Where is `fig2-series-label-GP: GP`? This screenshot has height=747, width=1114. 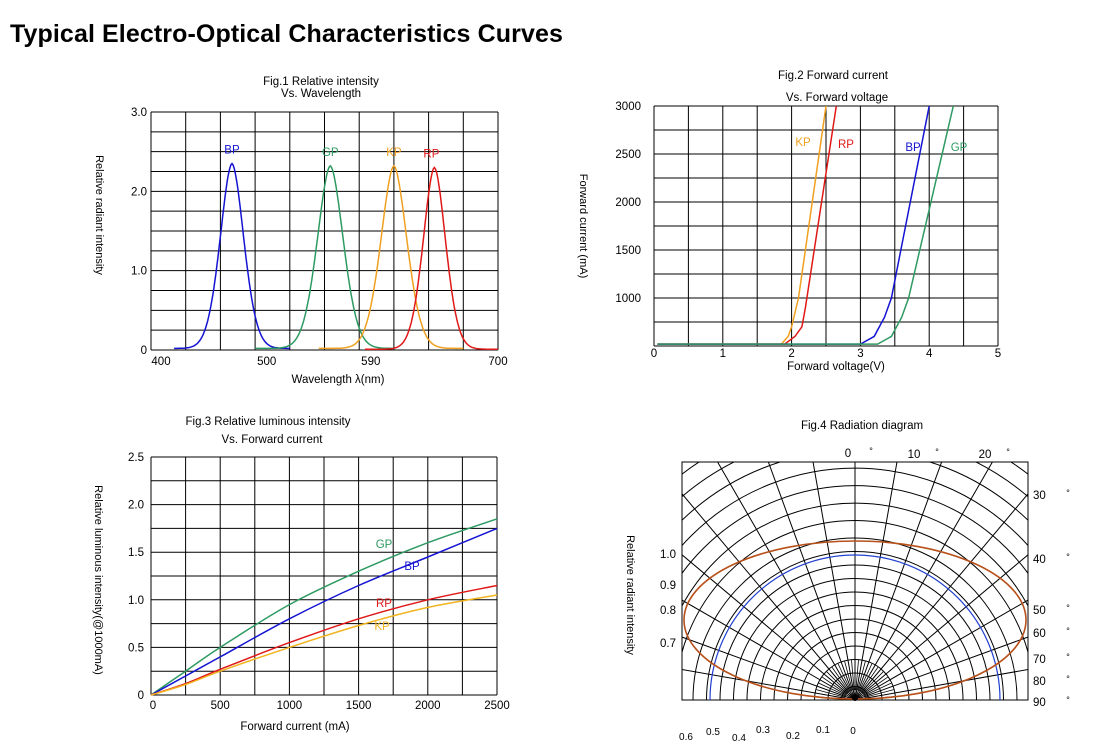 fig2-series-label-GP: GP is located at coordinates (959, 148).